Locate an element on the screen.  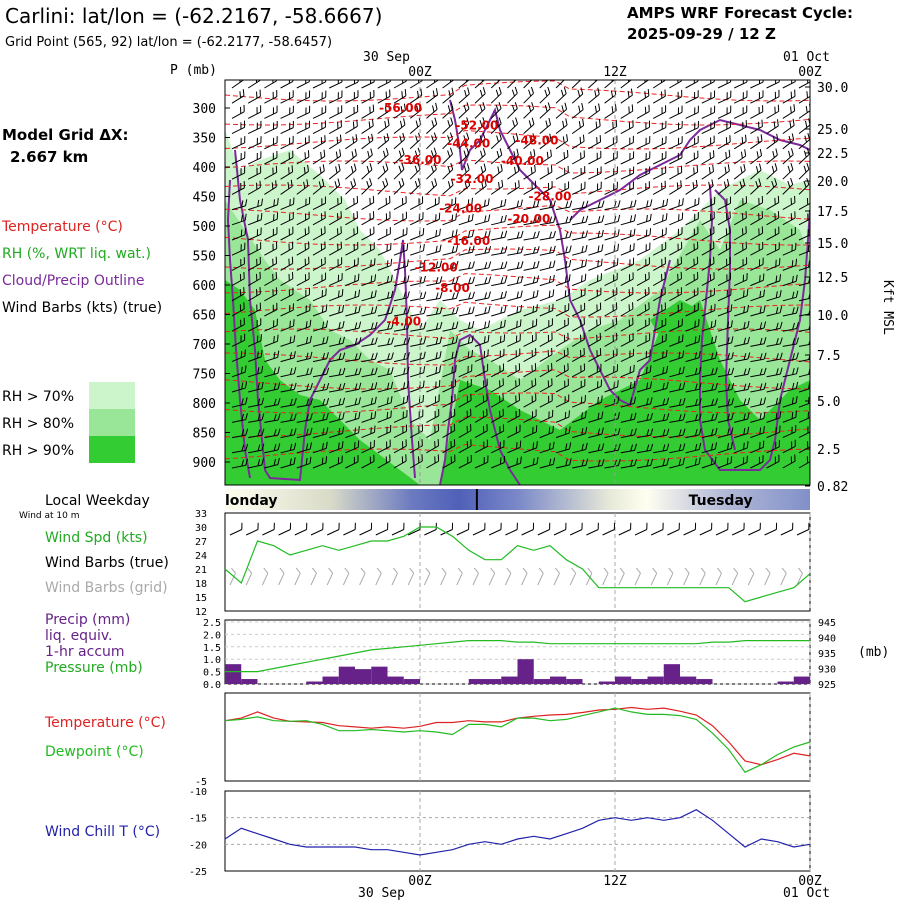
temperature-contour-line is located at coordinates (517, 115).